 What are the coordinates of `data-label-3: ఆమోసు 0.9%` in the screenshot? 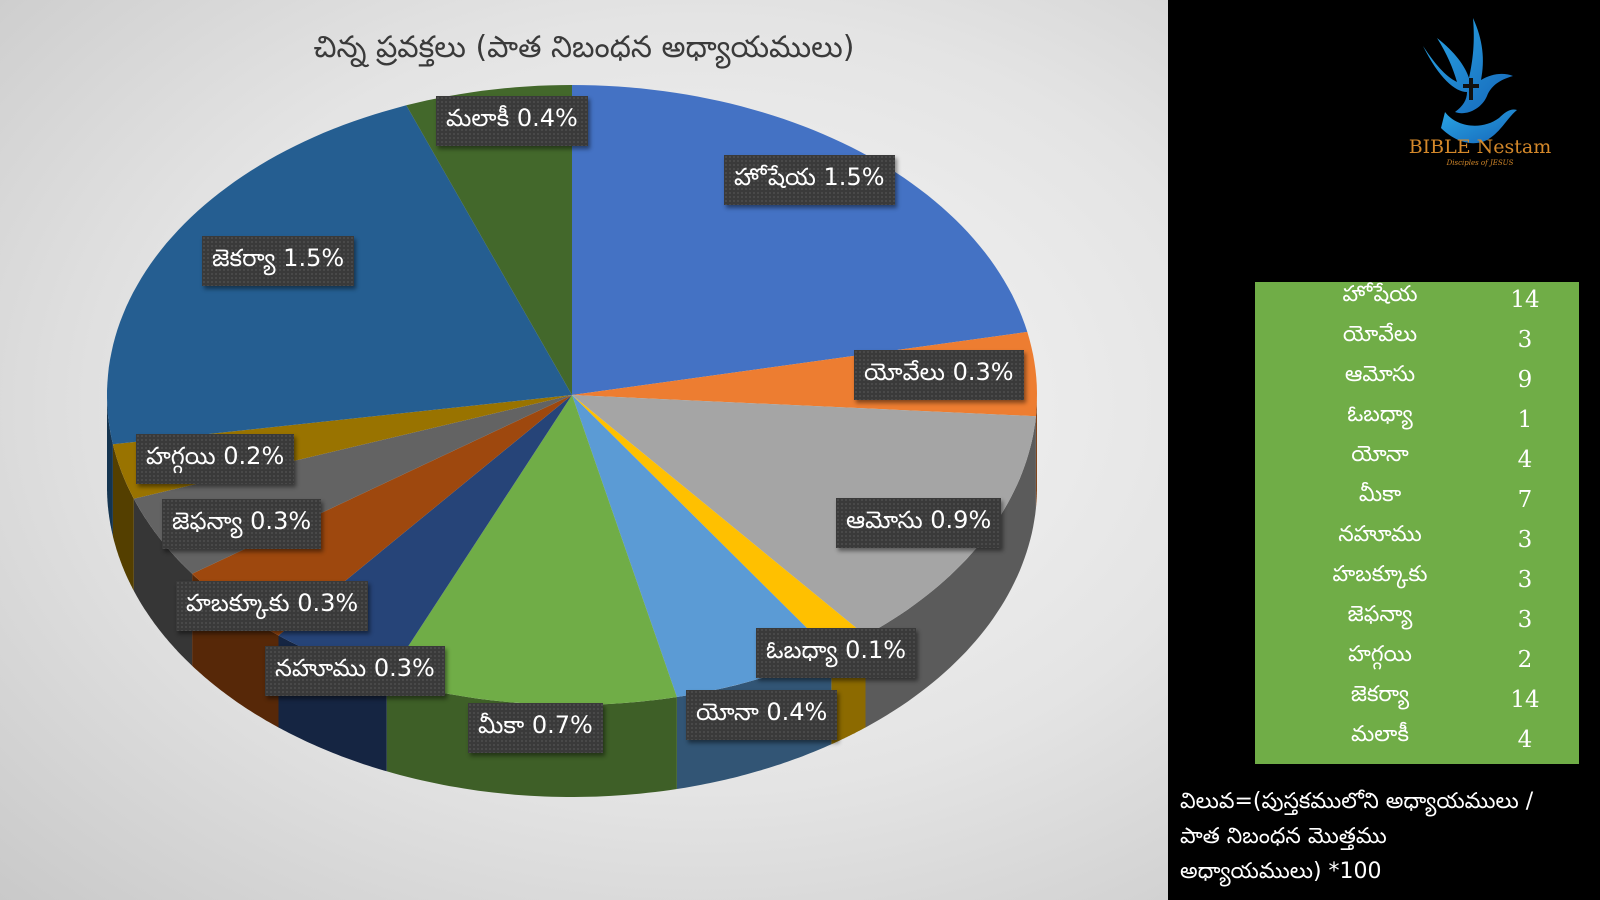 It's located at (919, 523).